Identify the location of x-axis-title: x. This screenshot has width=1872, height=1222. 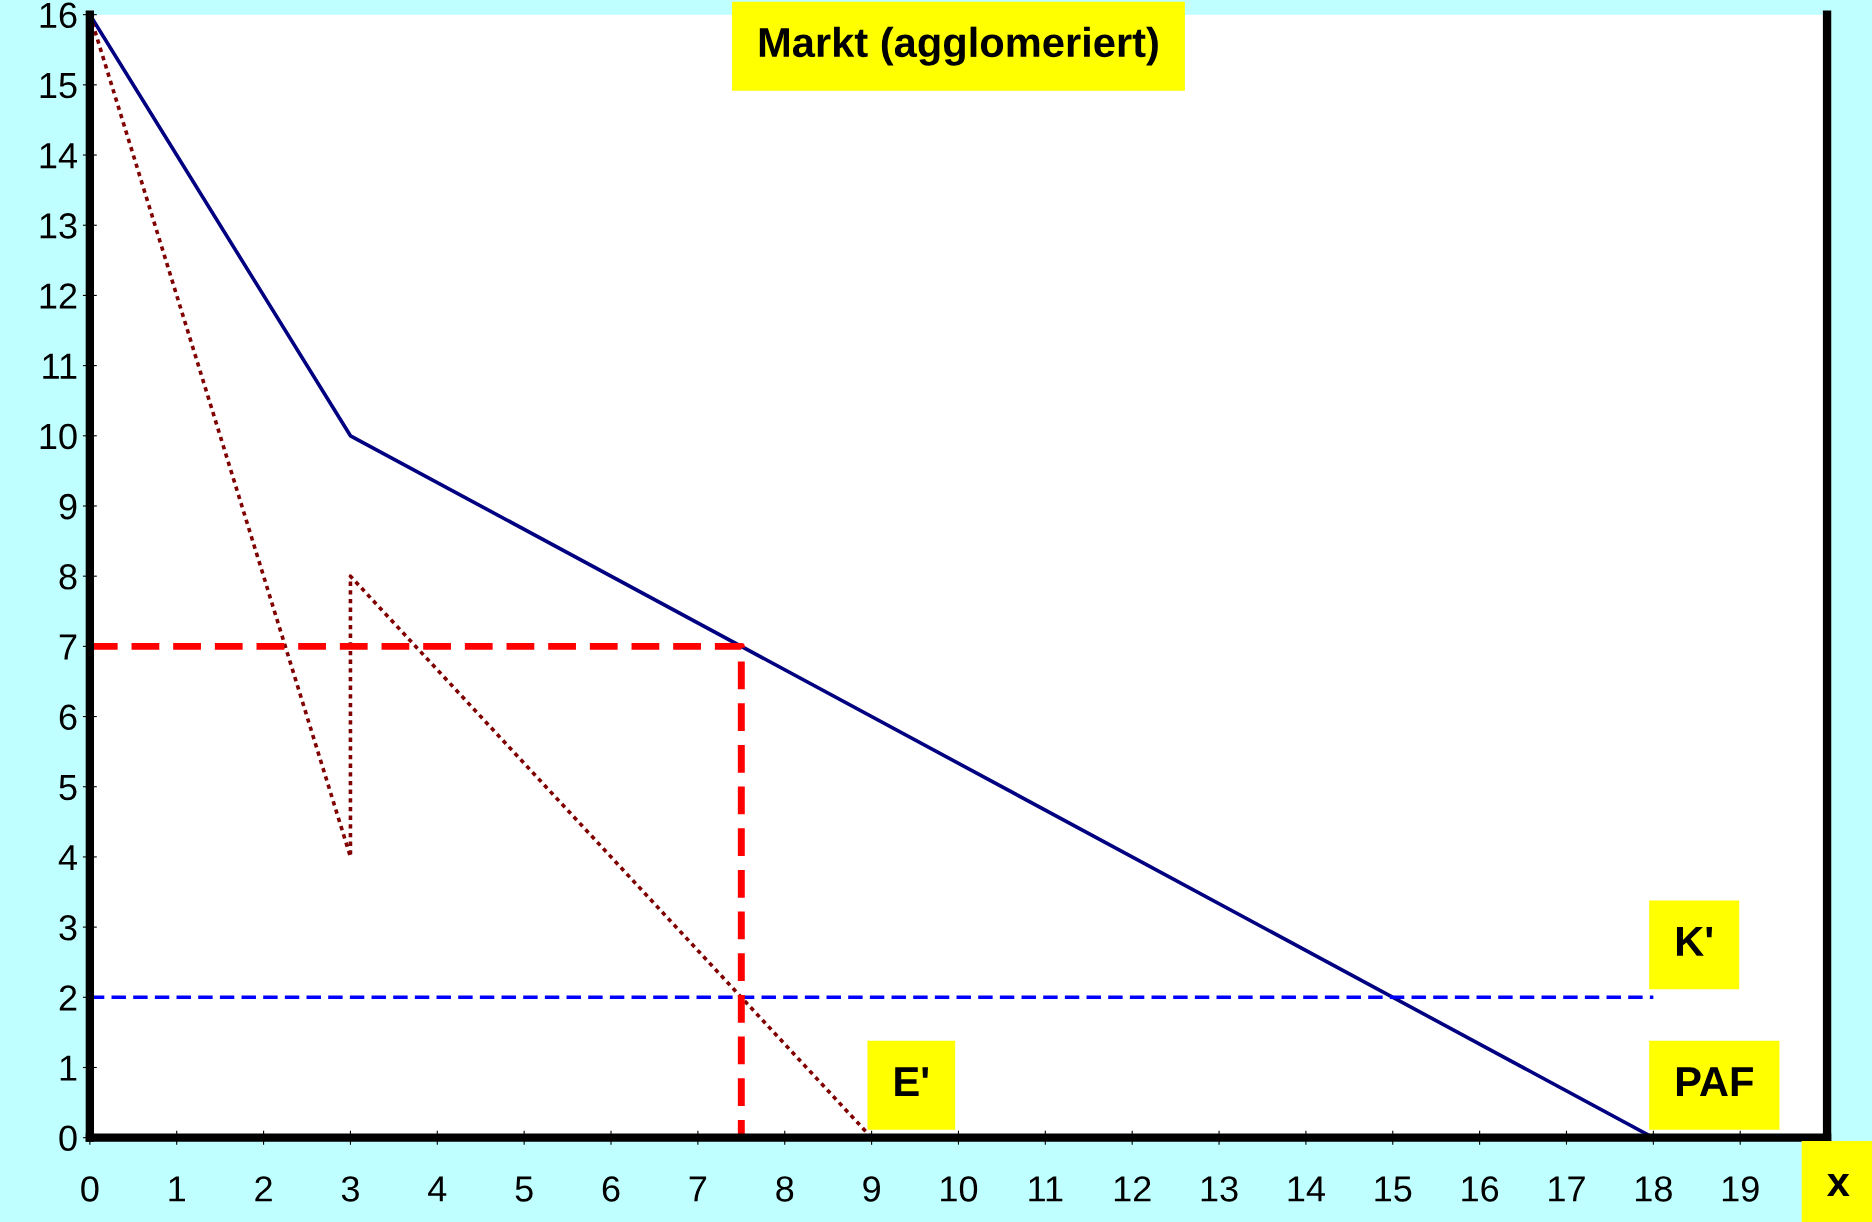
(1838, 1185).